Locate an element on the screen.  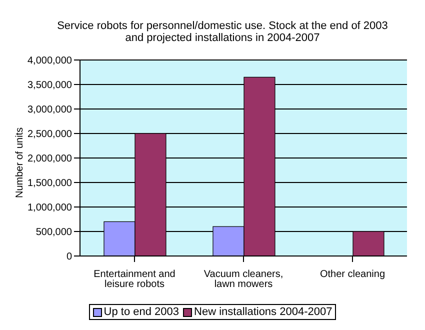
legend-label: New installations 2004-2007 is located at coordinates (262, 312).